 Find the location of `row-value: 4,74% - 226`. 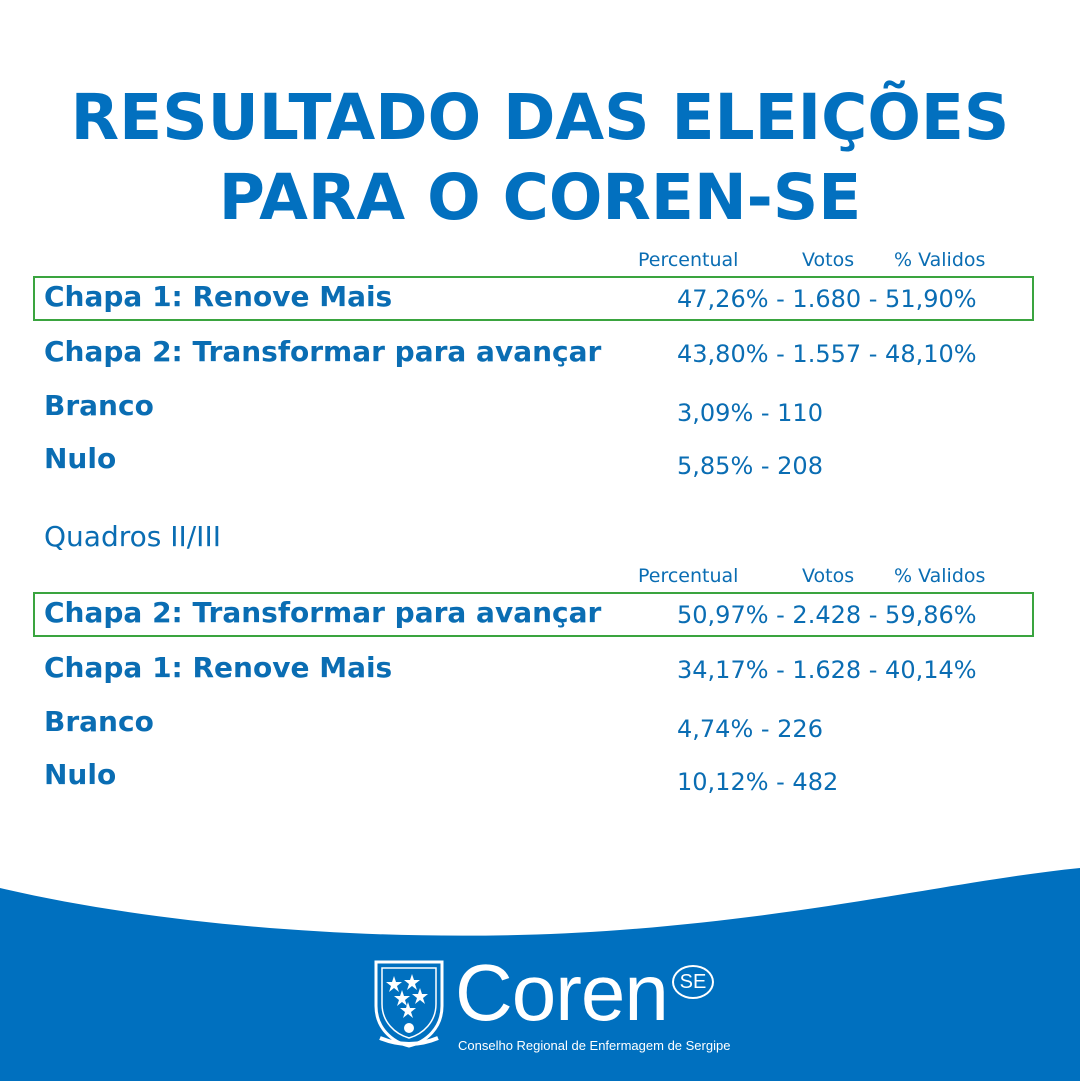

row-value: 4,74% - 226 is located at coordinates (750, 729).